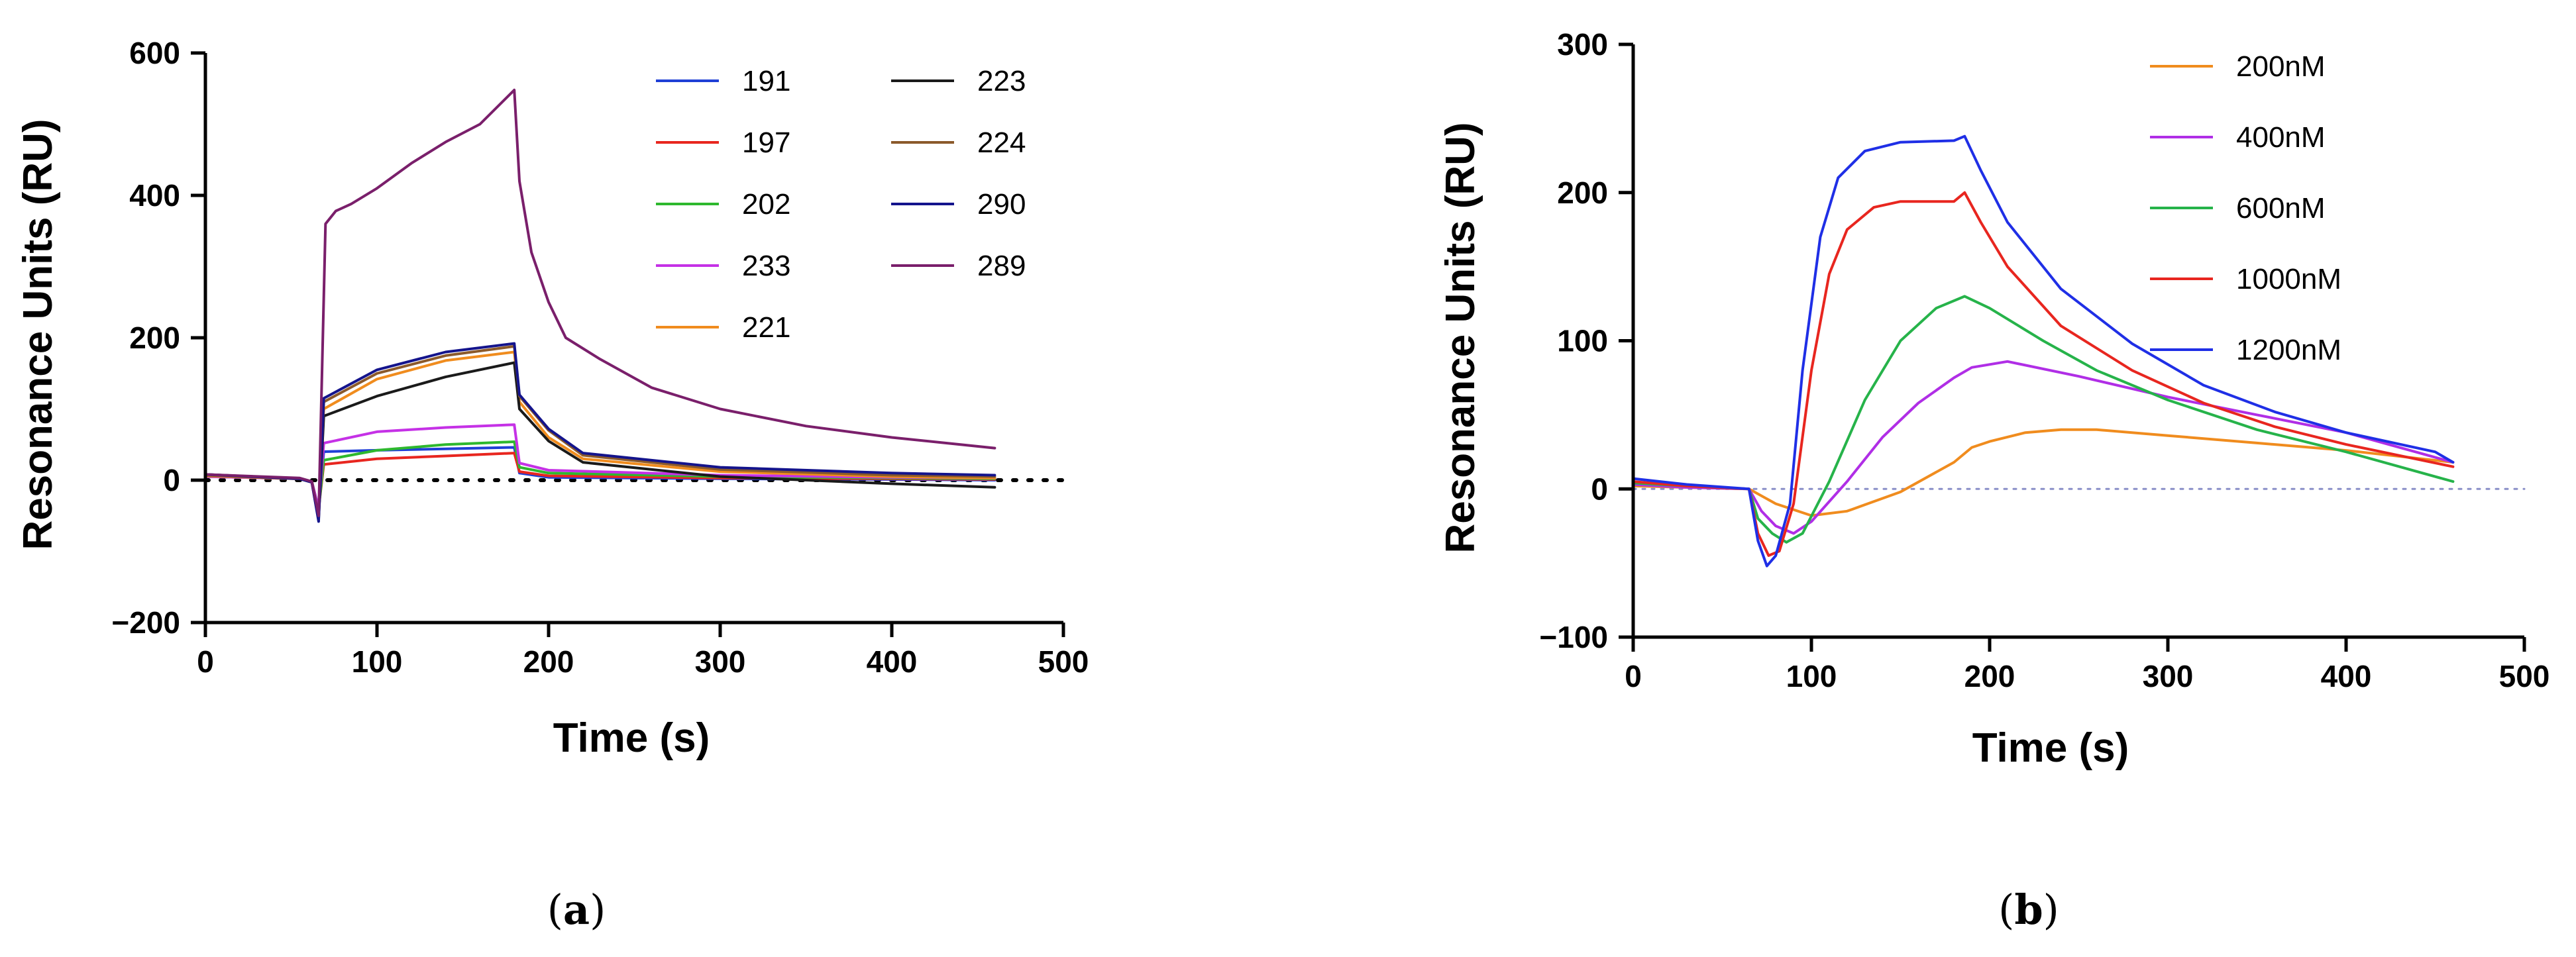 The height and width of the screenshot is (957, 2576). I want to click on series-line-1200nM, so click(2043, 351).